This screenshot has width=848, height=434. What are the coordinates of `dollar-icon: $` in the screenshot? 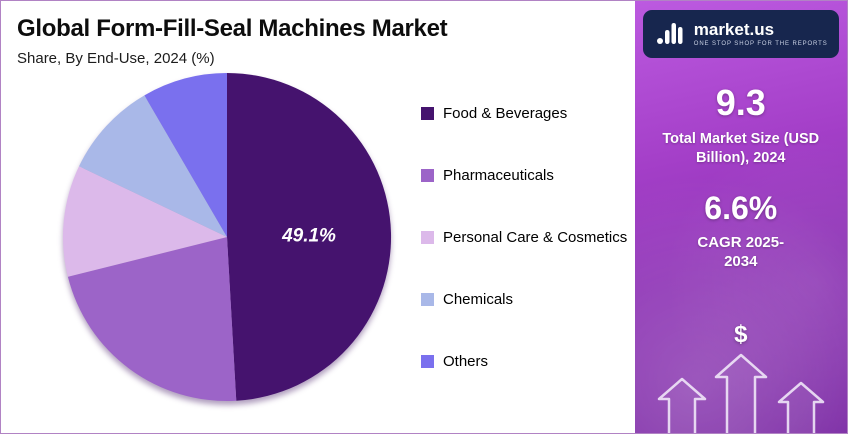 It's located at (741, 334).